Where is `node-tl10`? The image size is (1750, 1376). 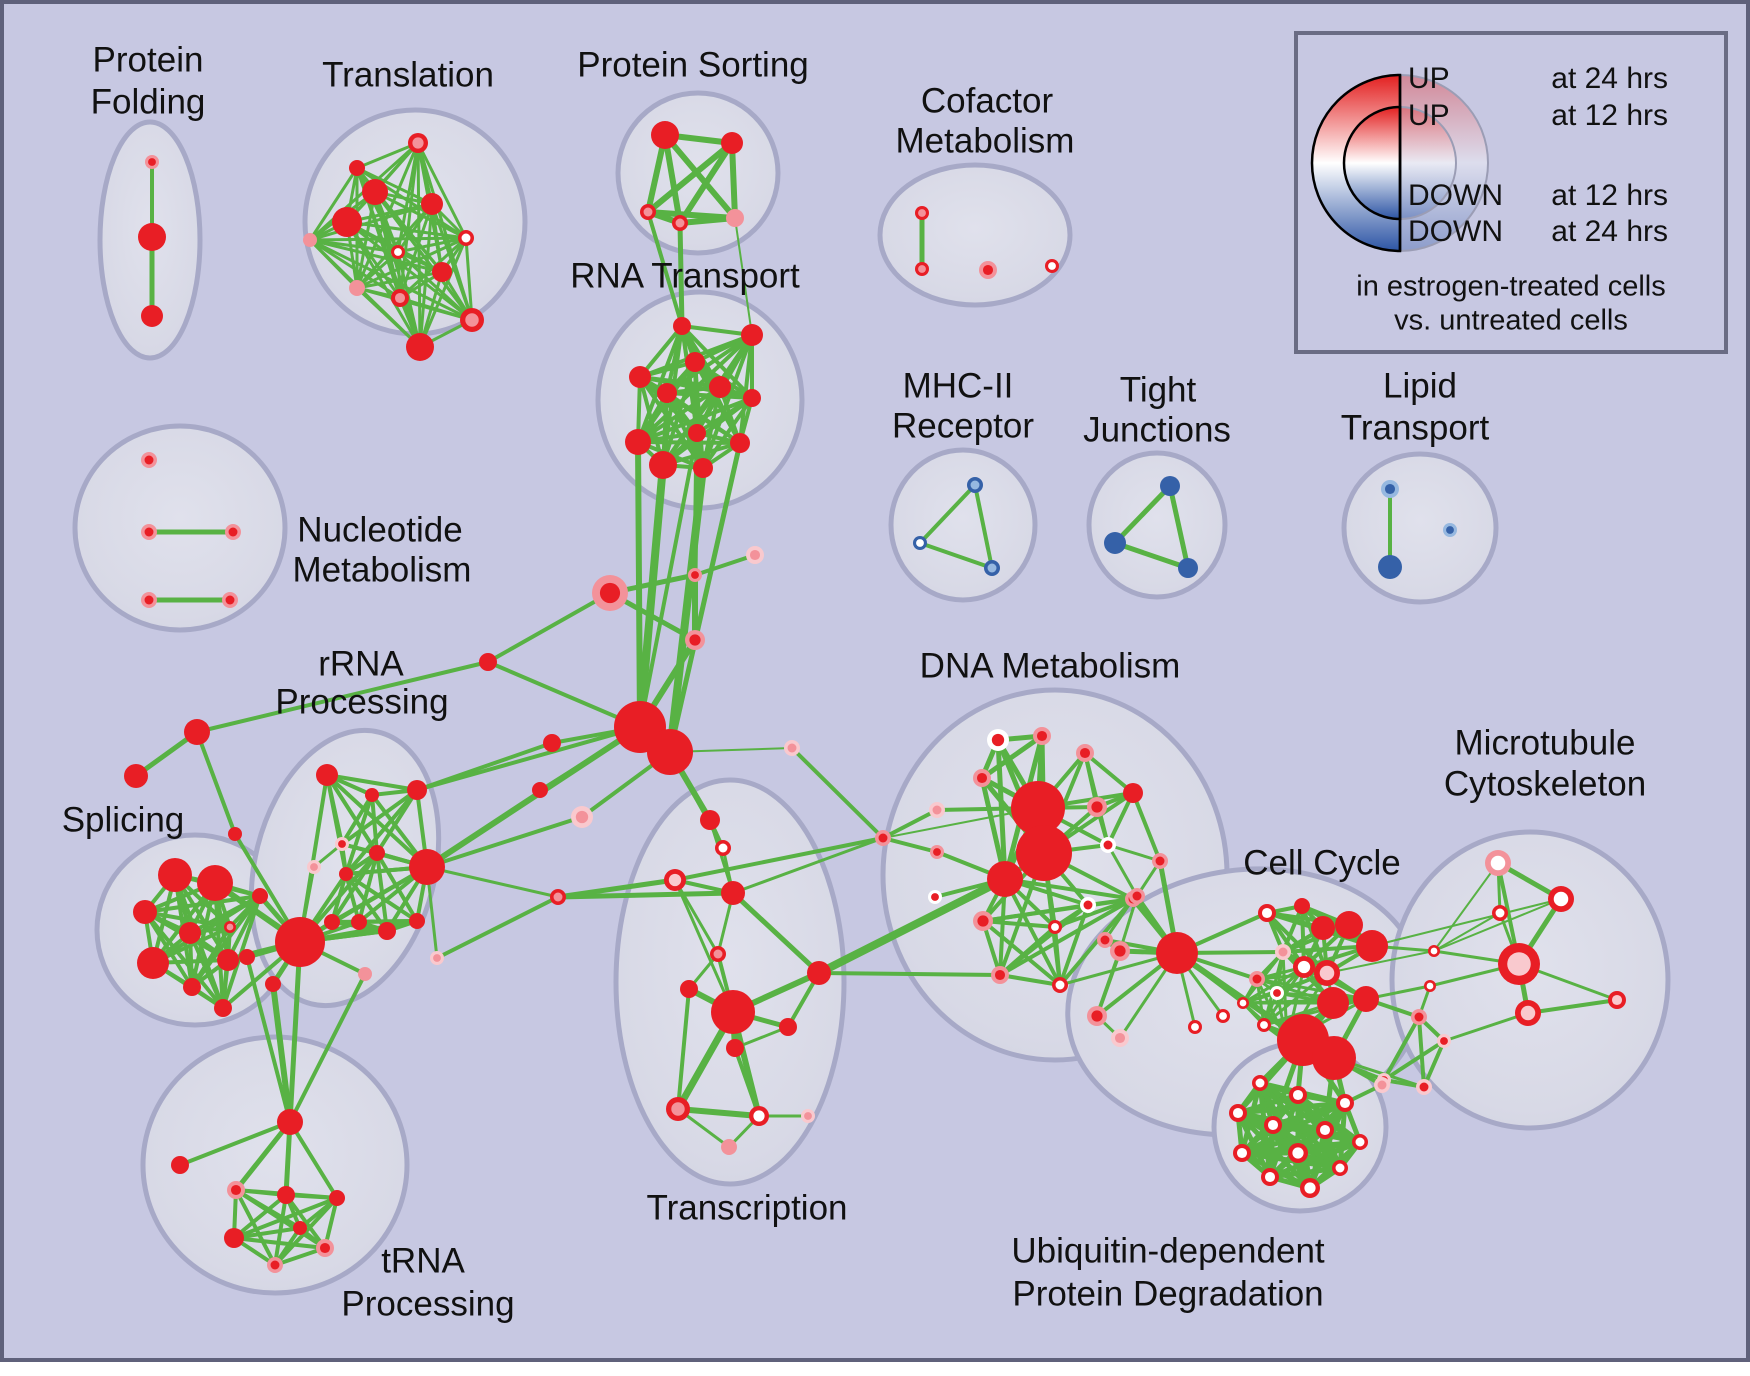 node-tl10 is located at coordinates (472, 320).